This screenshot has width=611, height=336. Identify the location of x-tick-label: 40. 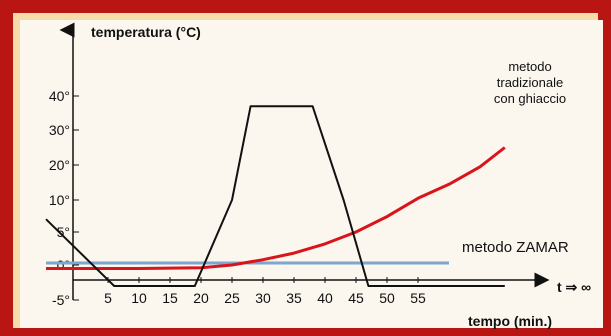
(325, 298).